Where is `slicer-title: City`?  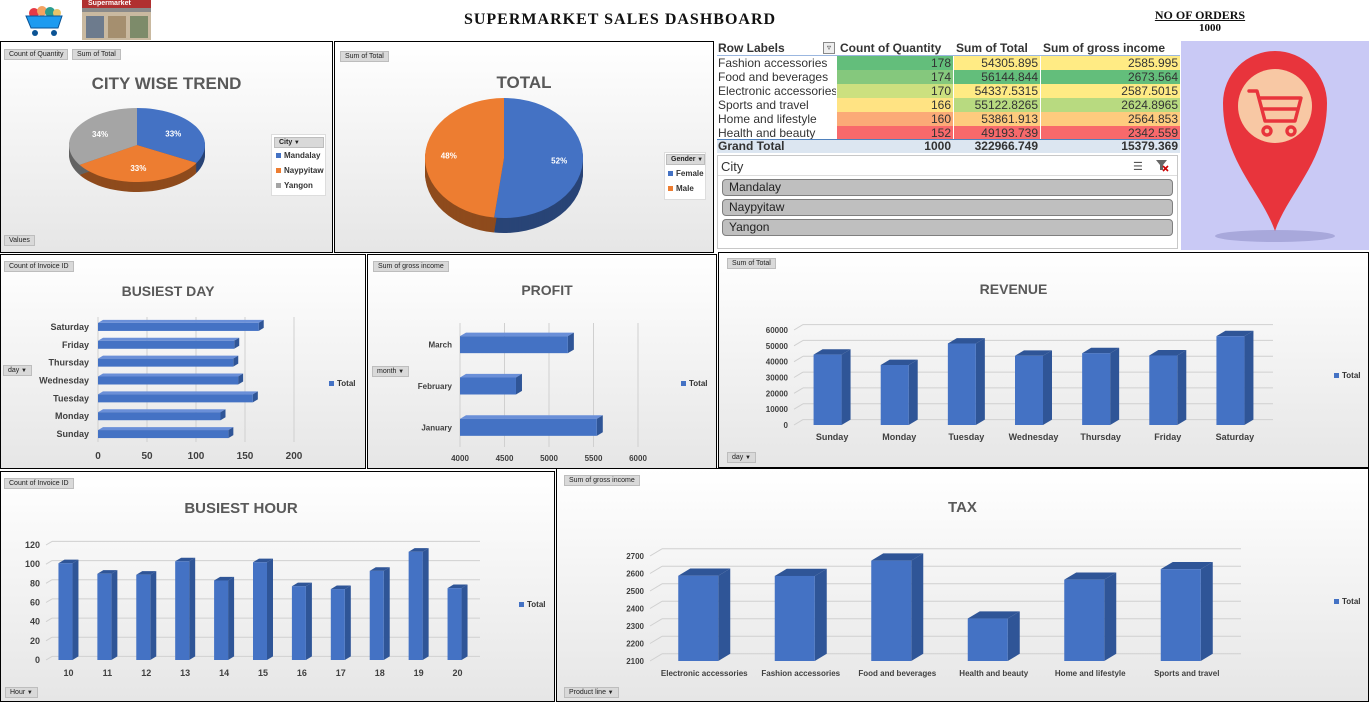
slicer-title: City is located at coordinates (732, 166).